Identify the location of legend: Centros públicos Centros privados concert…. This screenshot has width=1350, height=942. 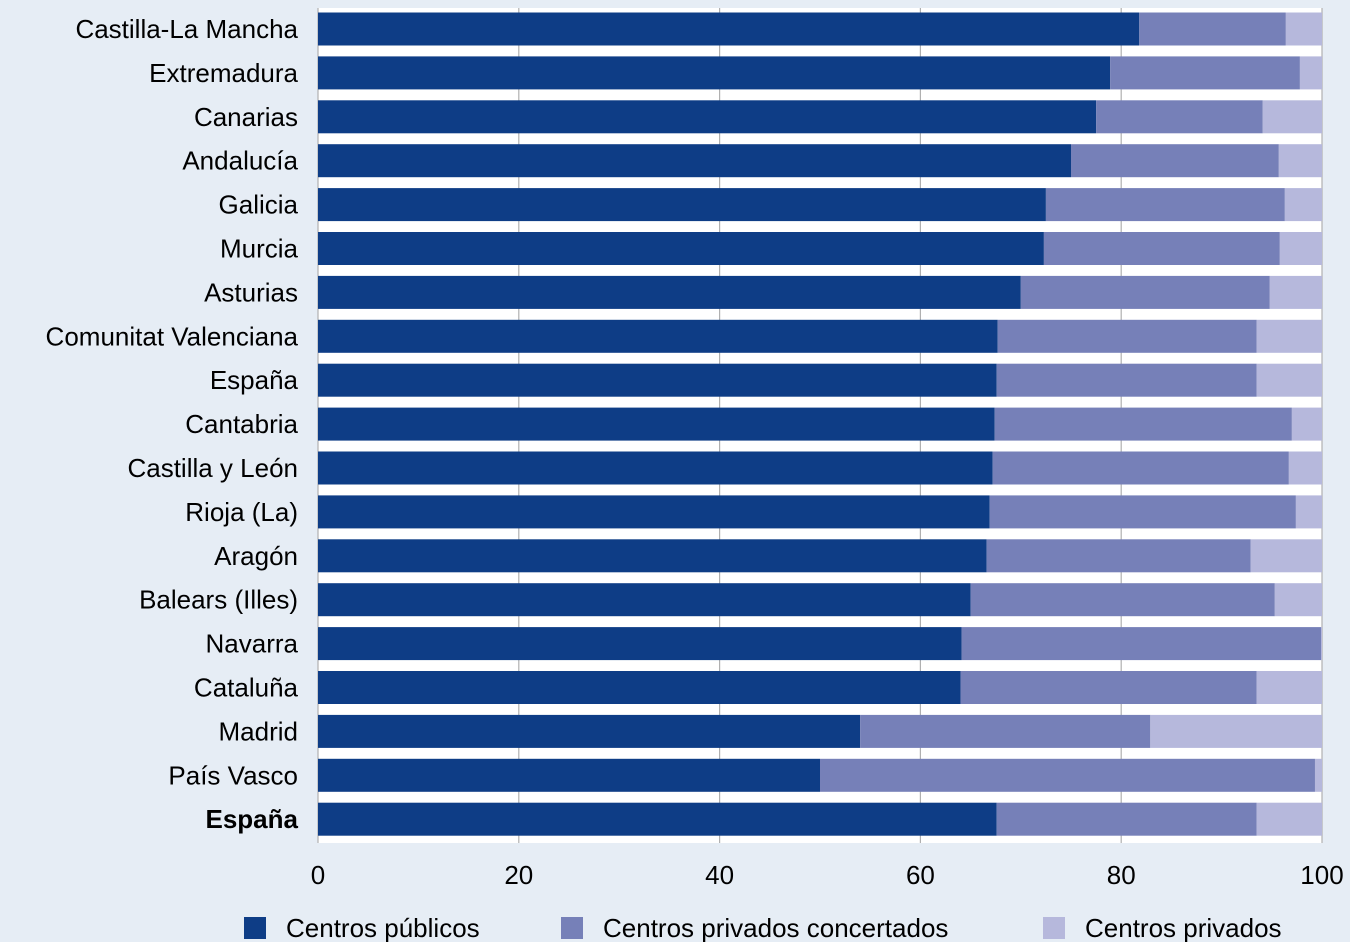
(763, 927).